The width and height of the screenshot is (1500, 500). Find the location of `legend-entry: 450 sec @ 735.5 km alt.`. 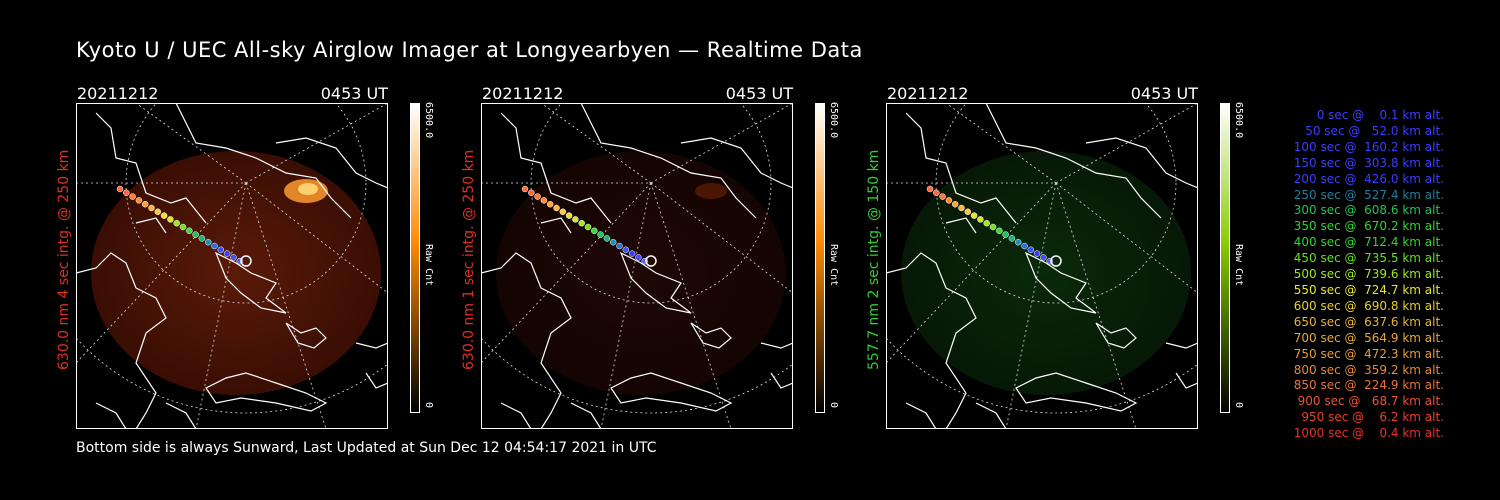

legend-entry: 450 sec @ 735.5 km alt. is located at coordinates (1368, 258).